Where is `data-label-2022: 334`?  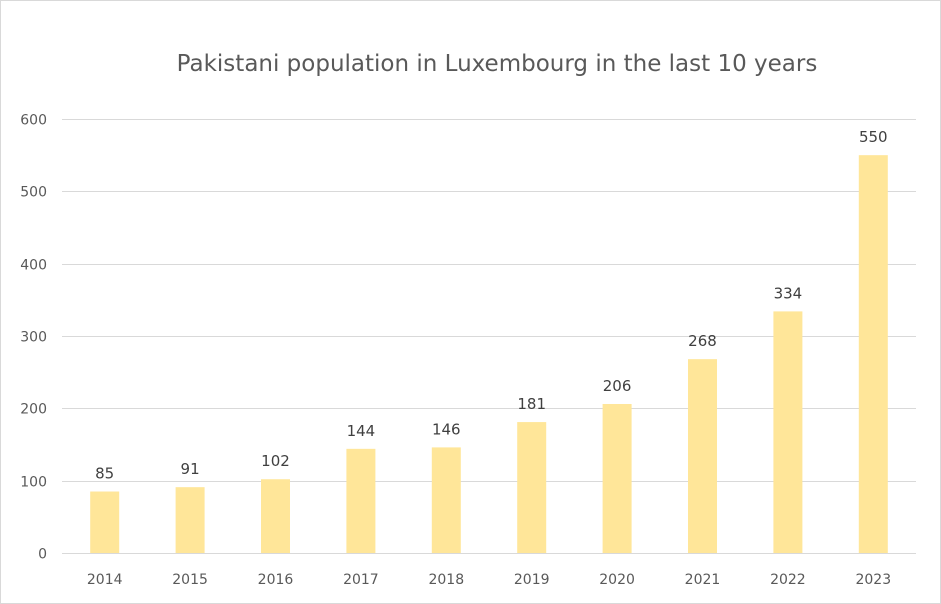
data-label-2022: 334 is located at coordinates (788, 293).